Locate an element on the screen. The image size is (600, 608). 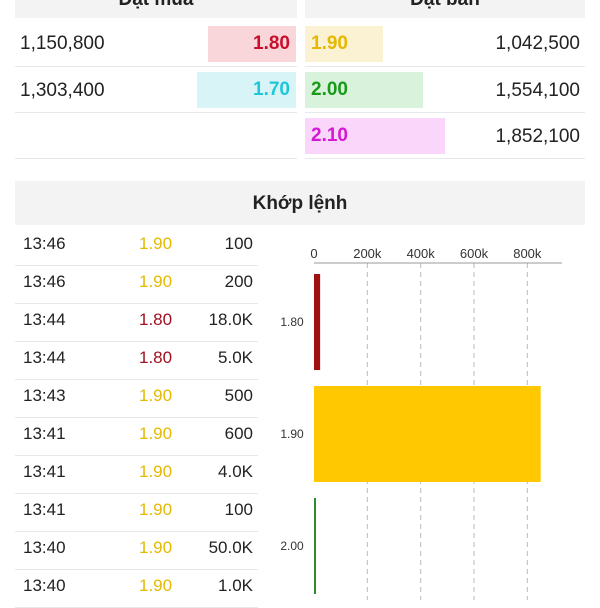
trade-volume: 4.0K is located at coordinates (235, 471).